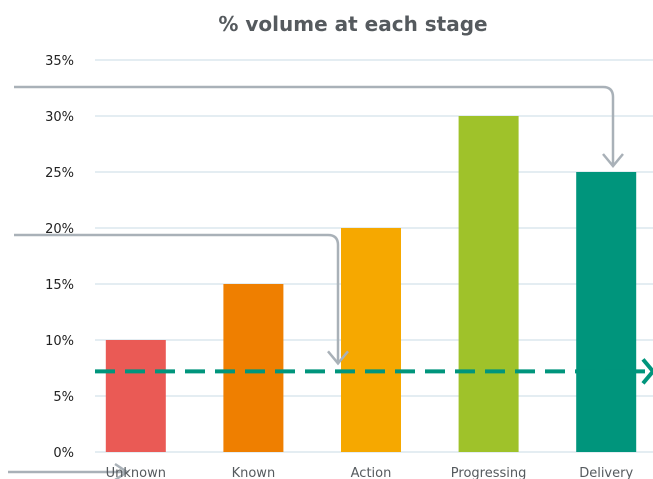 This screenshot has width=653, height=479. I want to click on x-tick-label: Known, so click(254, 472).